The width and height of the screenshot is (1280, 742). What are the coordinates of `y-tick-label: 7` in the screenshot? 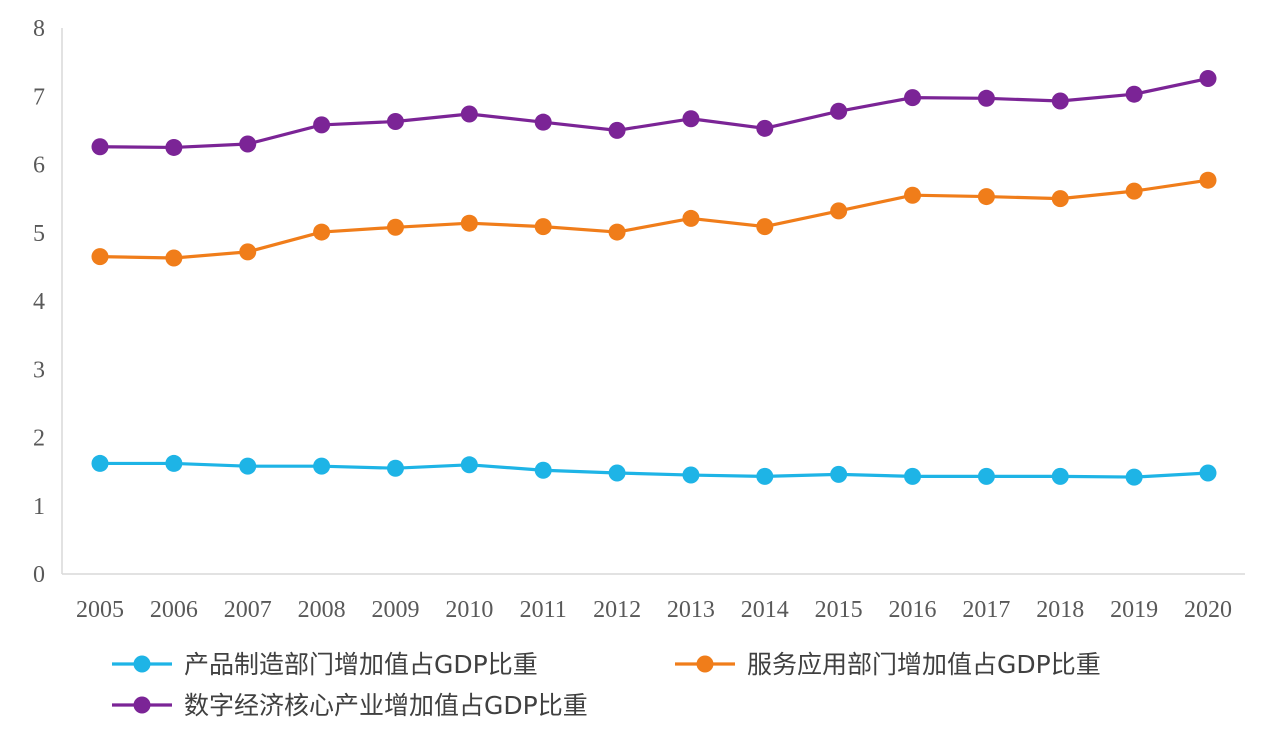 It's located at (39, 97).